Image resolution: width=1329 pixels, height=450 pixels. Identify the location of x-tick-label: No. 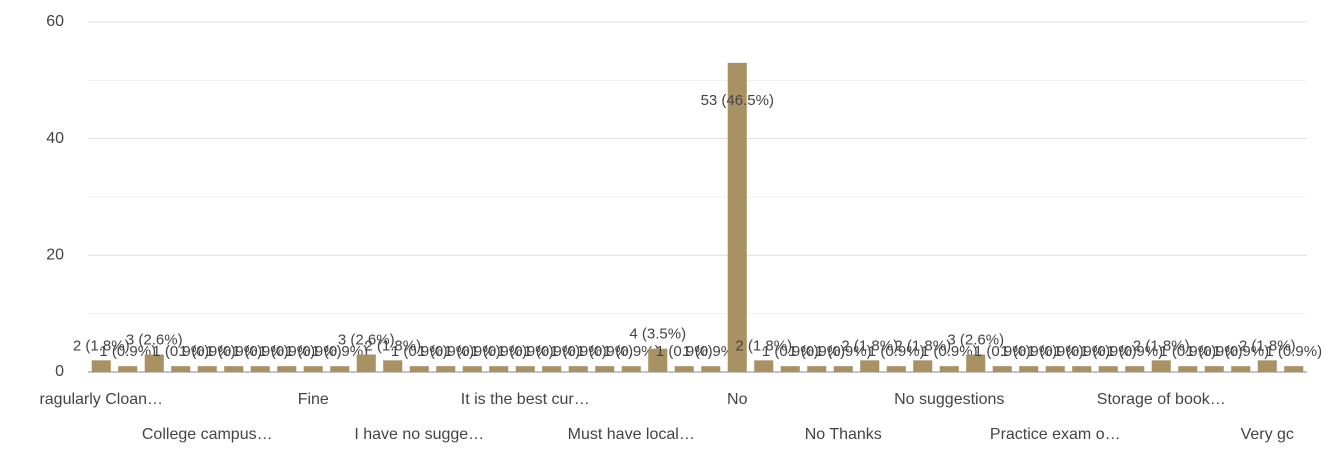
(737, 399).